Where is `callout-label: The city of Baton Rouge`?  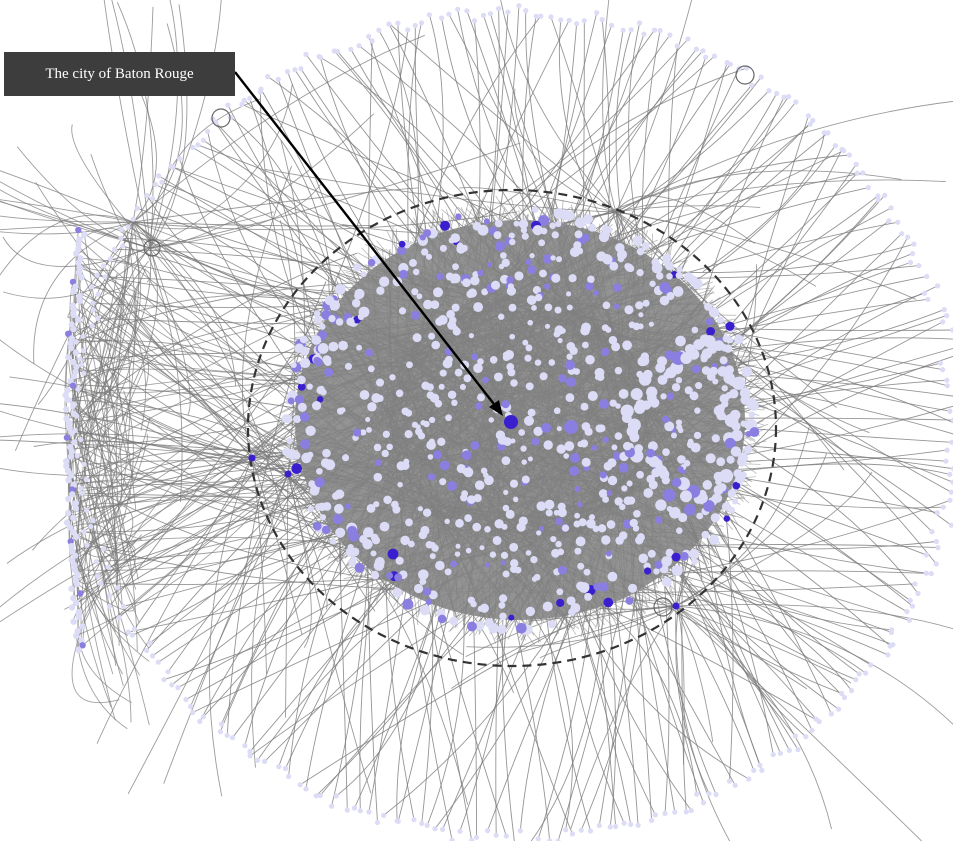 callout-label: The city of Baton Rouge is located at coordinates (119, 73).